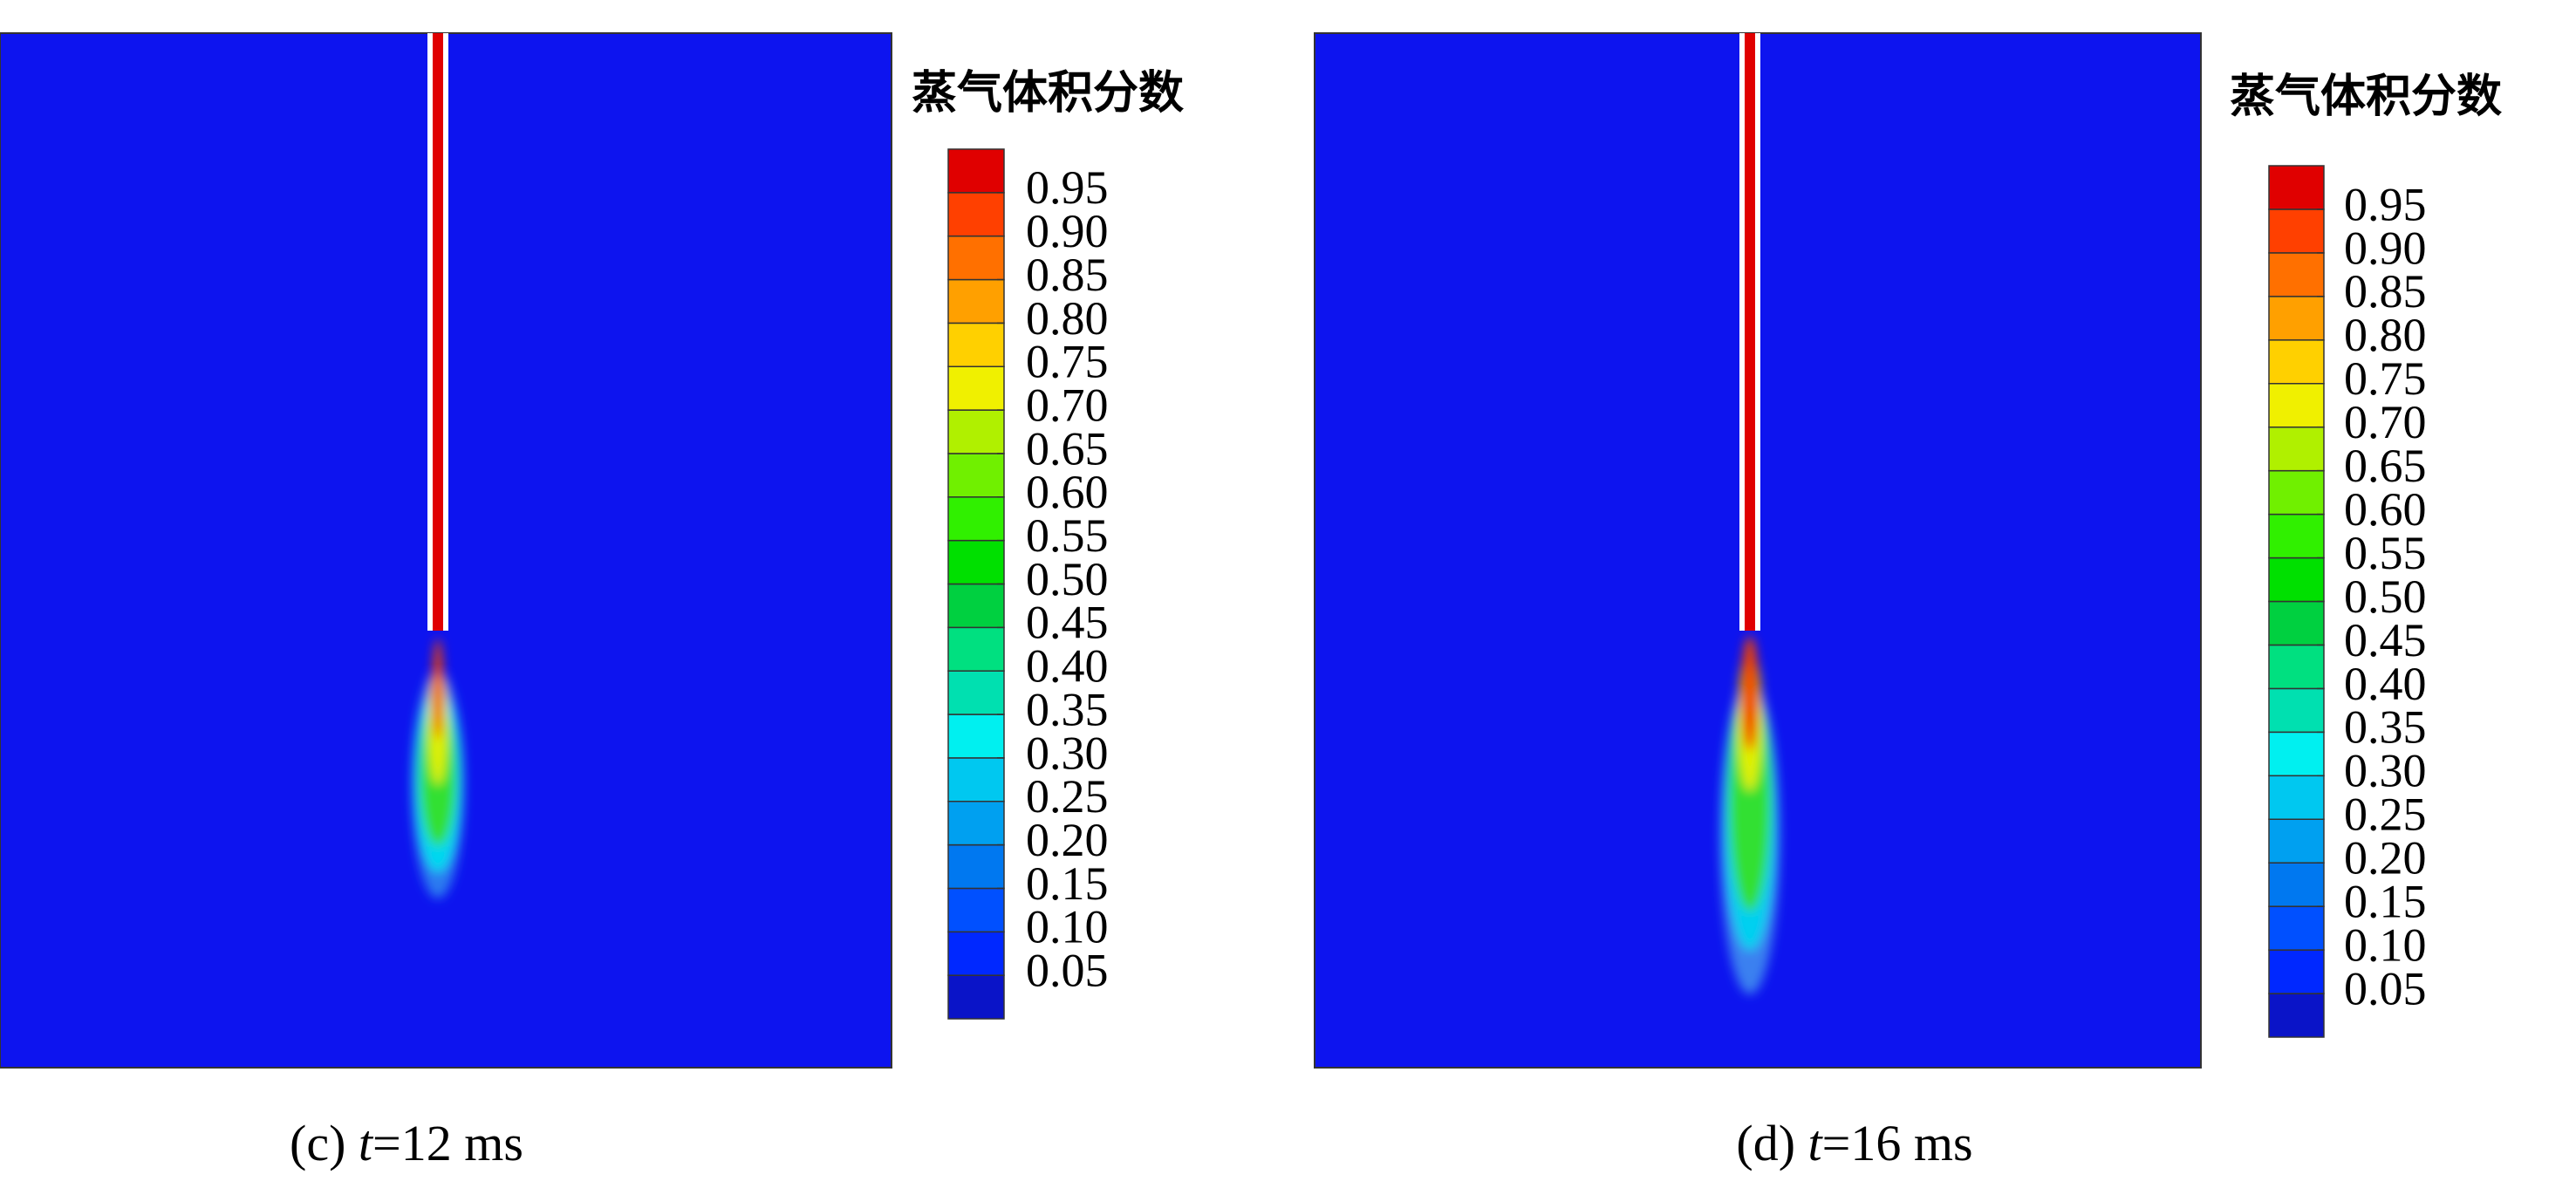 The width and height of the screenshot is (2576, 1195). What do you see at coordinates (1765, 1143) in the screenshot?
I see `caption-label: (d)` at bounding box center [1765, 1143].